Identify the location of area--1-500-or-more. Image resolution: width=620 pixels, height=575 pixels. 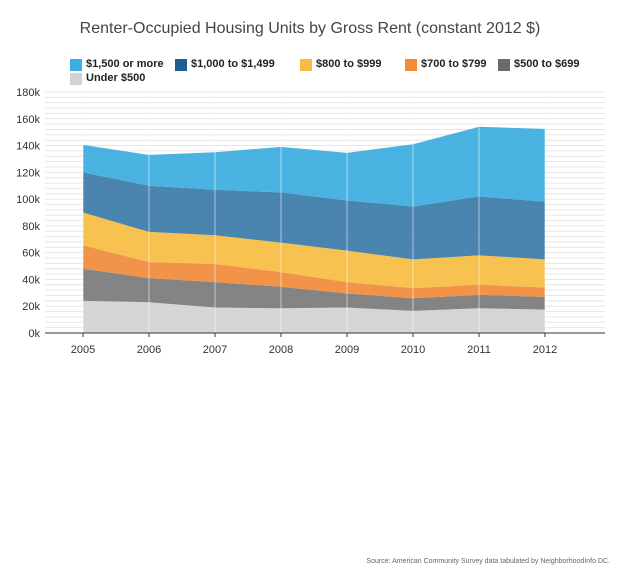
(314, 166).